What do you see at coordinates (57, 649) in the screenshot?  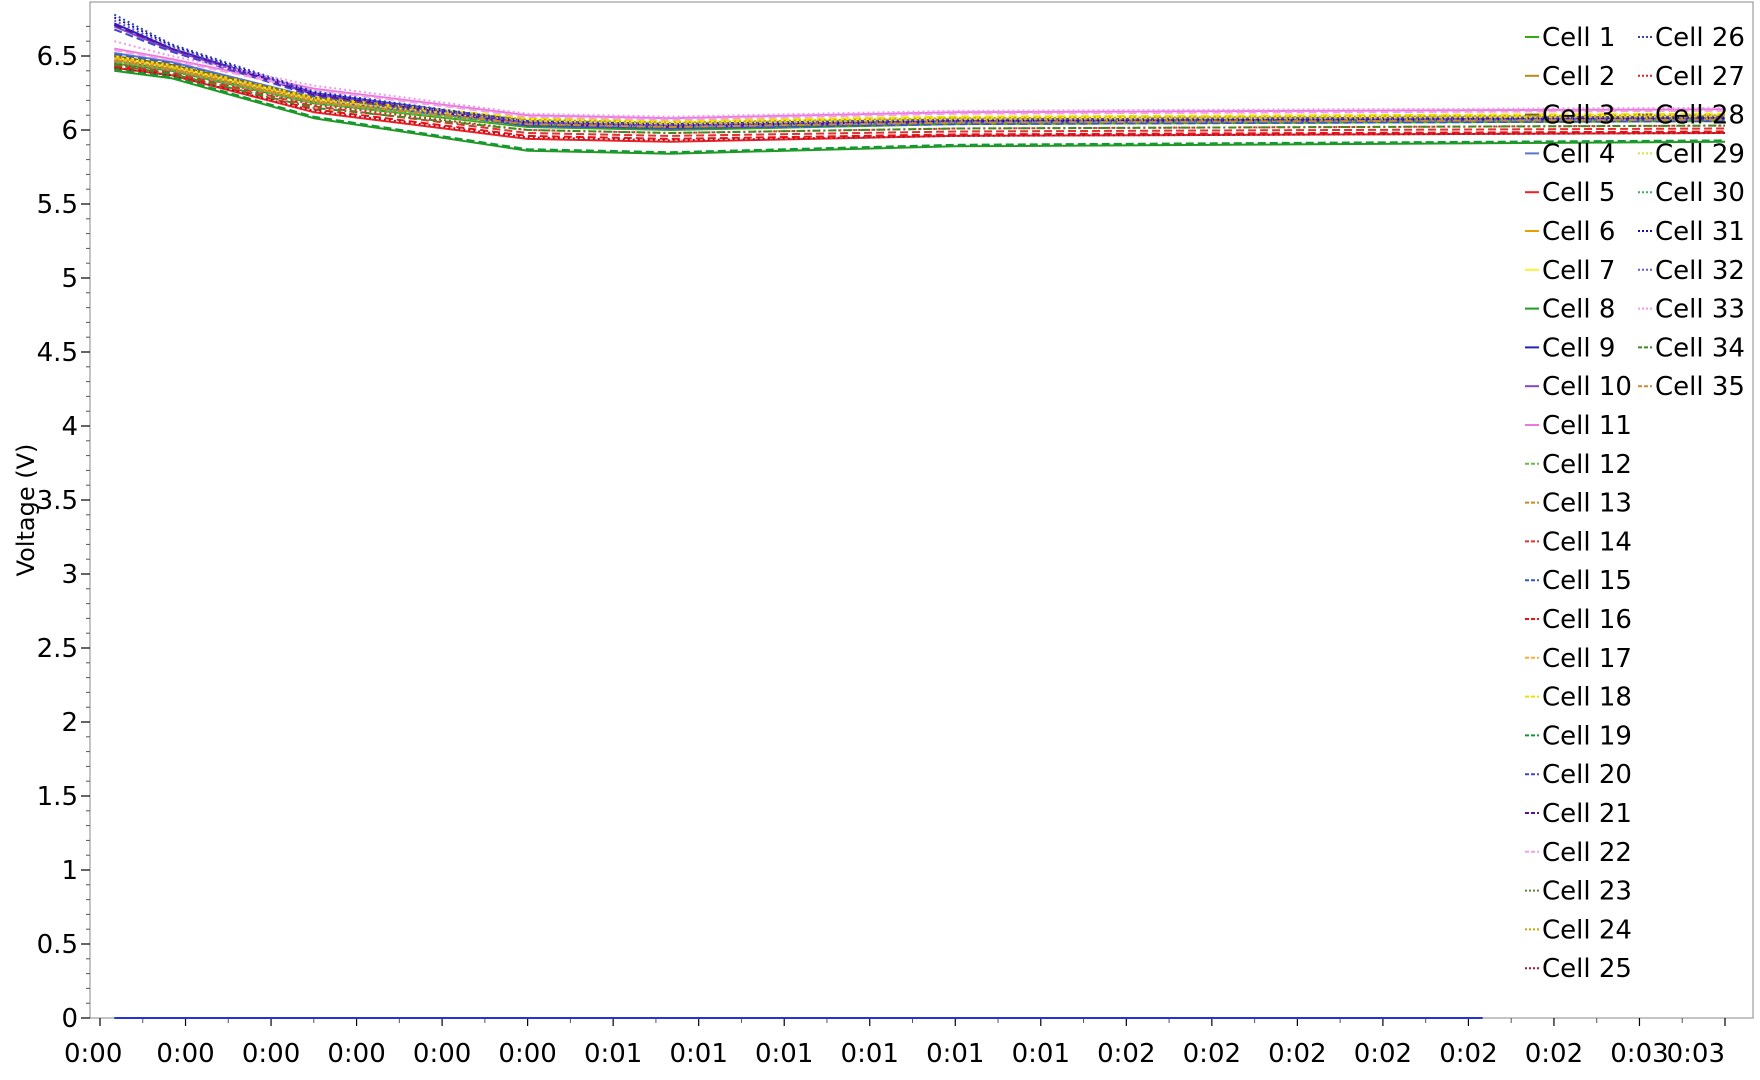 I see `y-tick-label: 2.5` at bounding box center [57, 649].